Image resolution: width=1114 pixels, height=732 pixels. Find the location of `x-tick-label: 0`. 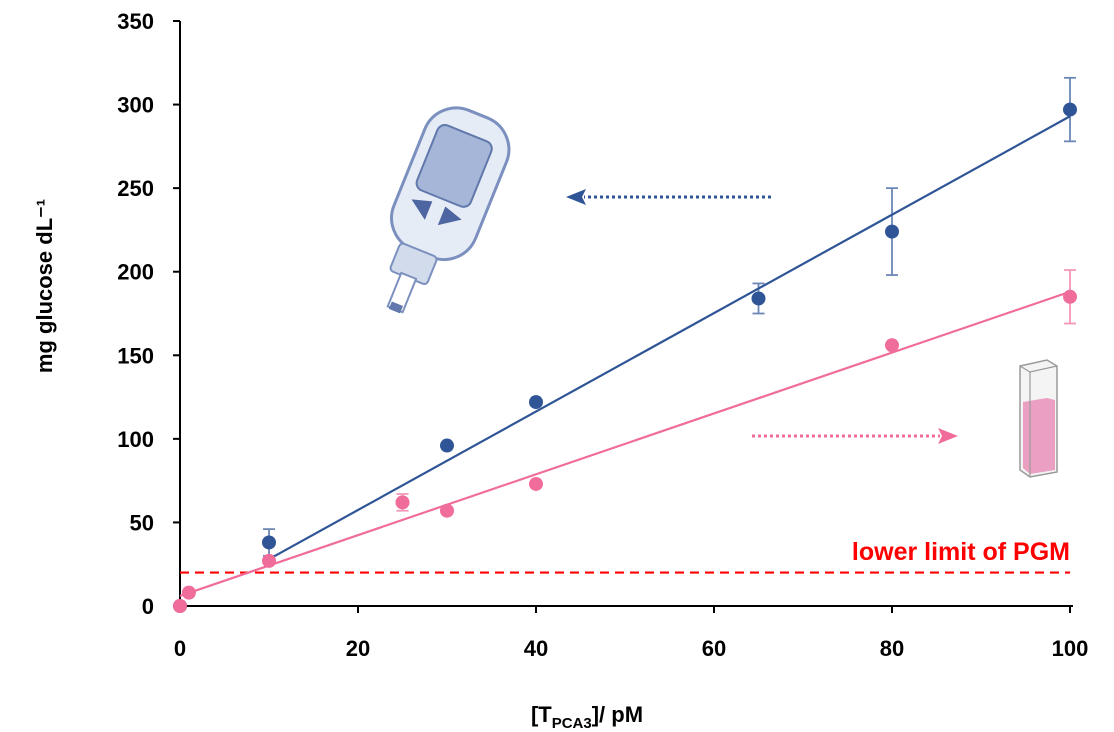

x-tick-label: 0 is located at coordinates (180, 648).